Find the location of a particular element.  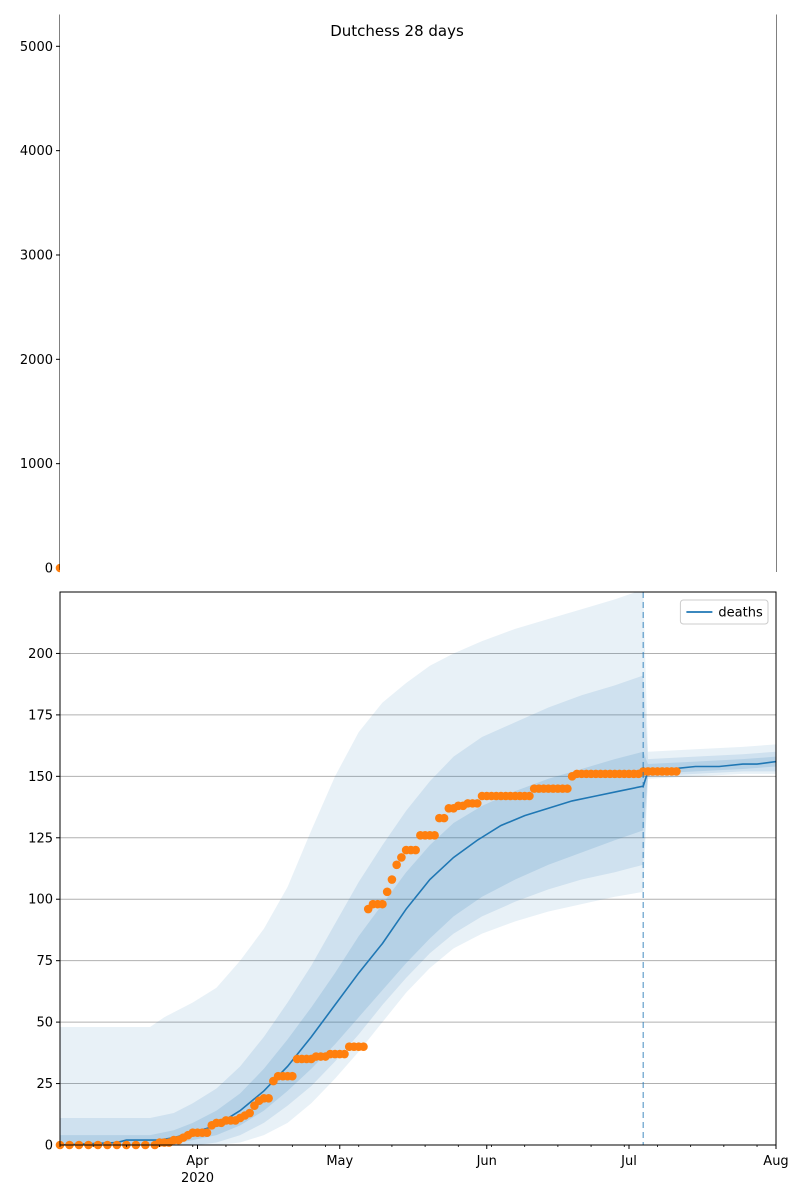

y-tick-label: 200 is located at coordinates (40, 654).